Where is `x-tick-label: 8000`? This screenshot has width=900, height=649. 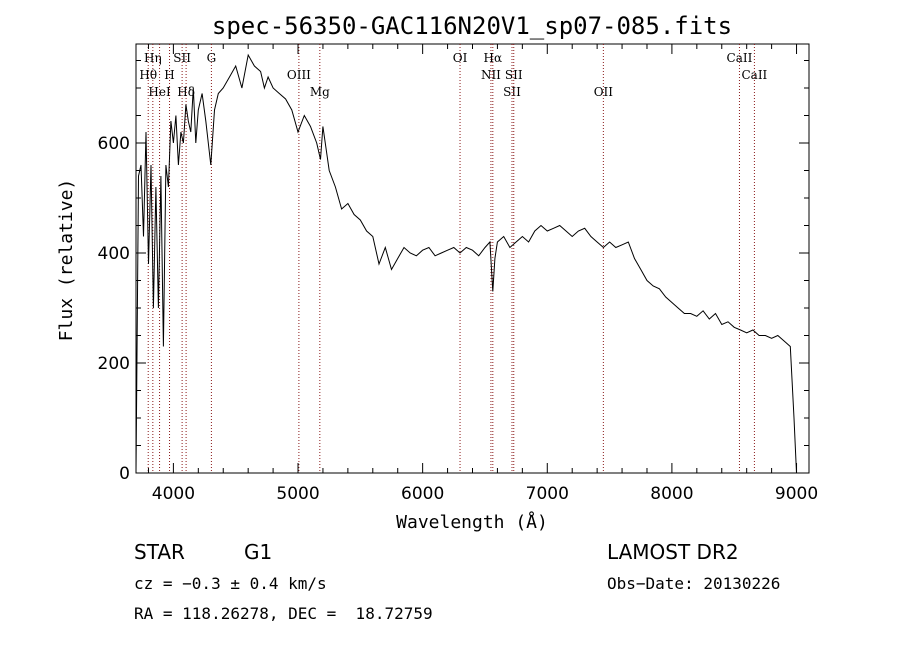 x-tick-label: 8000 is located at coordinates (671, 494).